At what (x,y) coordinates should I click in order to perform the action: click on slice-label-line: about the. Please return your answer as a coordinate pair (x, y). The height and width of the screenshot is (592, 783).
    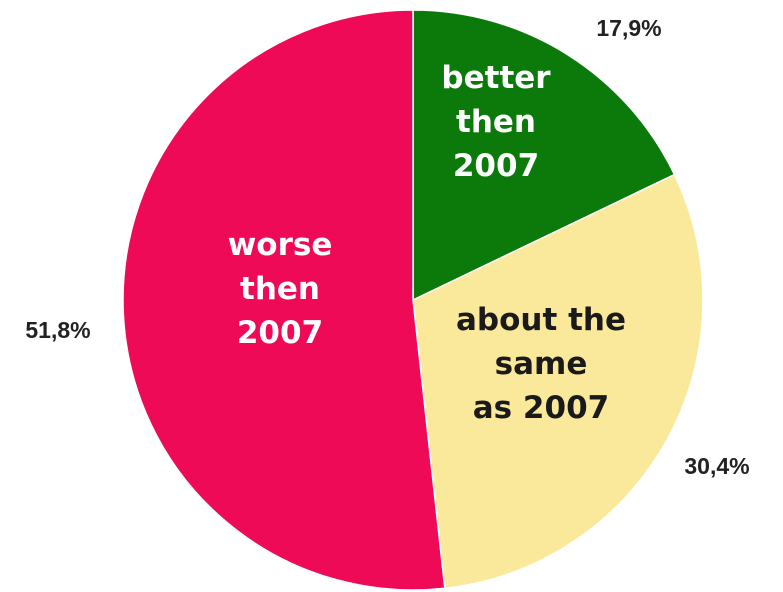
    Looking at the image, I should click on (541, 320).